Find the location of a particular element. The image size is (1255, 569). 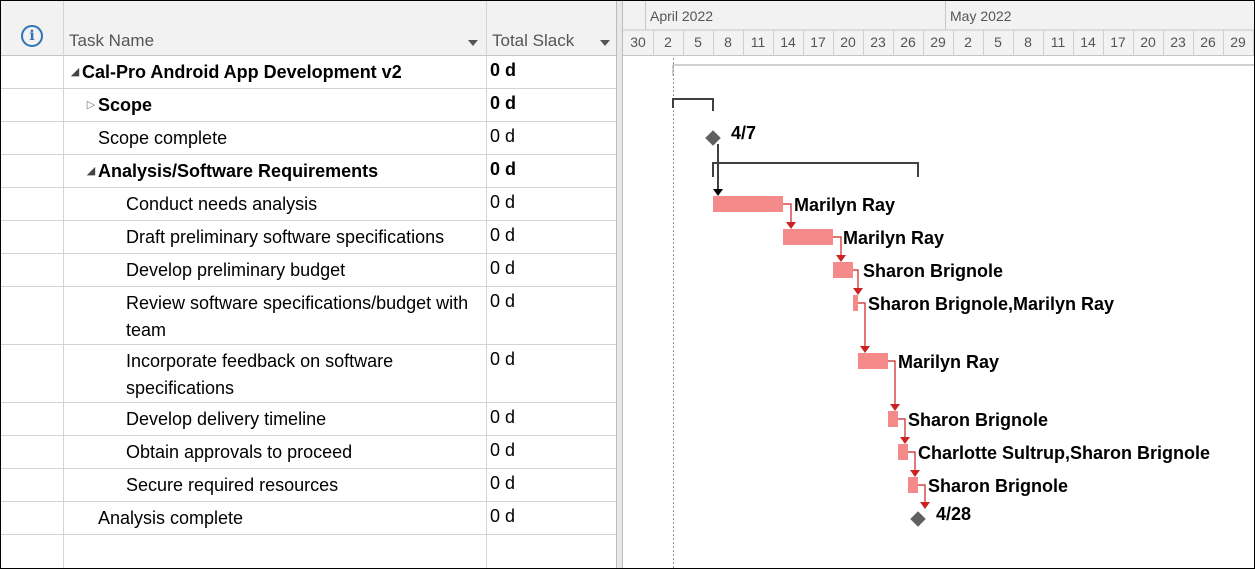

task-row: ◢ Analysis/Software Requirements 0 d is located at coordinates (308, 171).